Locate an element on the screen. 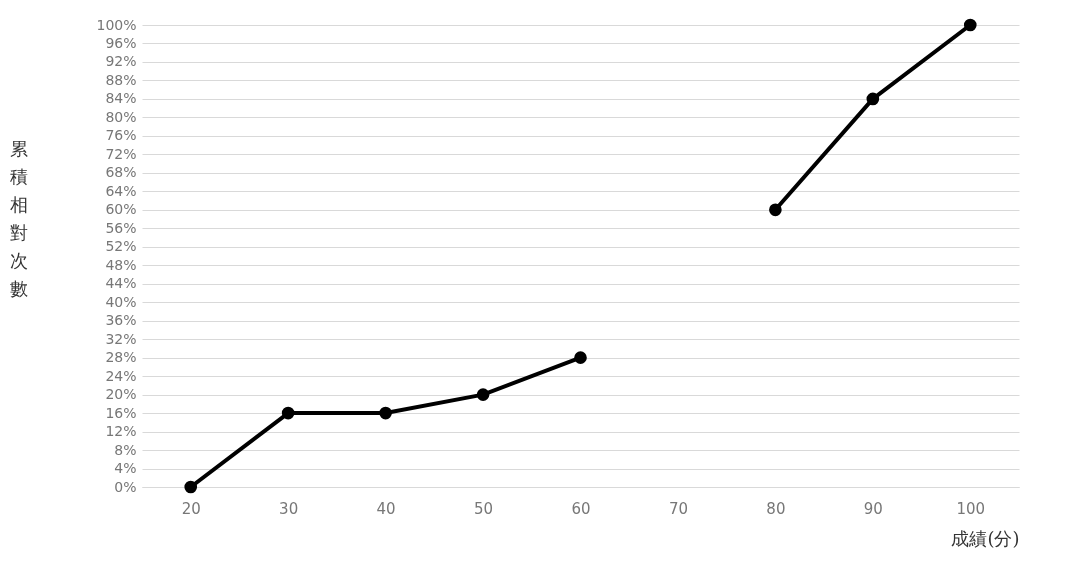 Image resolution: width=1070 pixels, height=563 pixels. y-tick-label: 84% is located at coordinates (121, 98).